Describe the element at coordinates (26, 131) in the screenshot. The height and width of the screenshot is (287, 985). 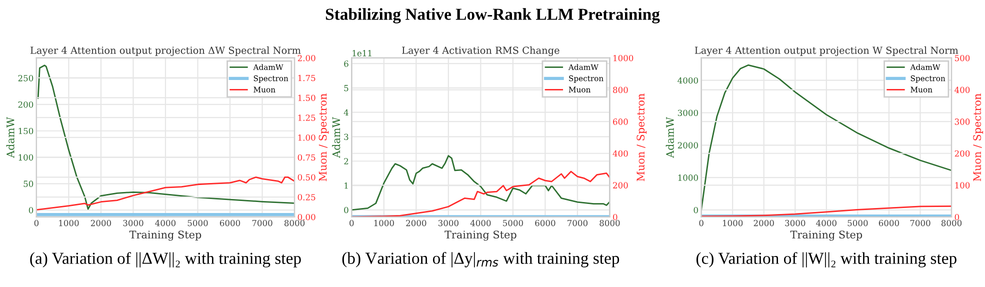
I see `y-tick-label: 150` at that location.